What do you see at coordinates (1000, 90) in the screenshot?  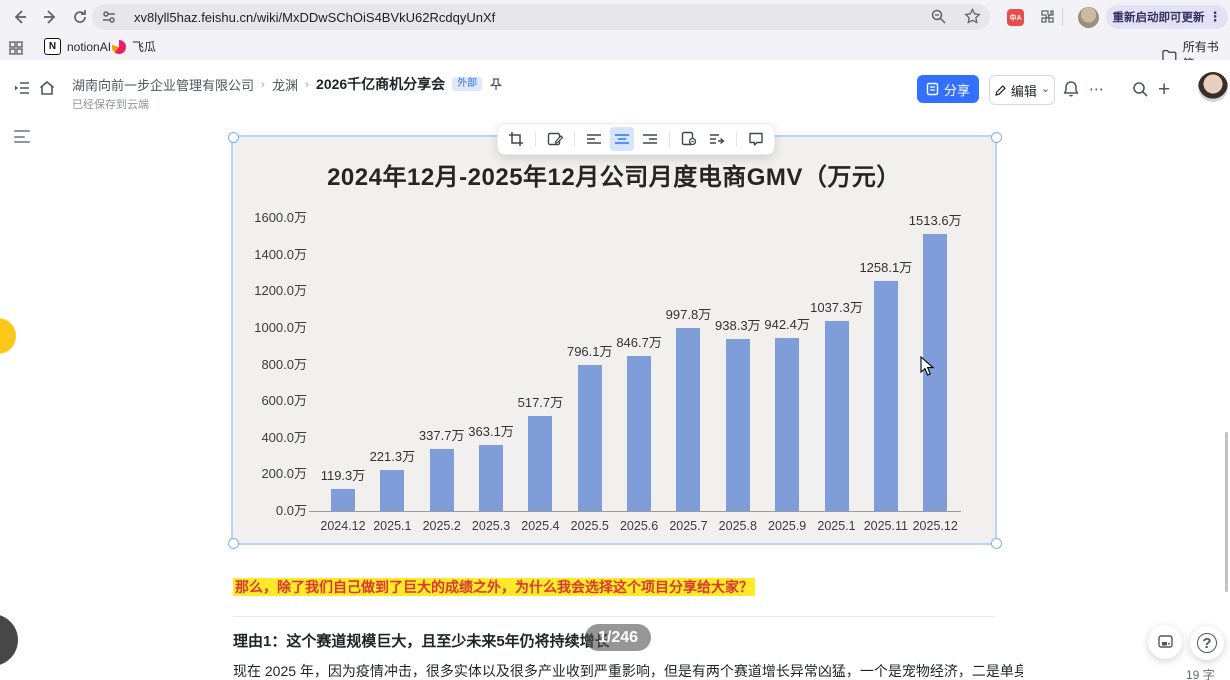 I see `pencil-icon` at bounding box center [1000, 90].